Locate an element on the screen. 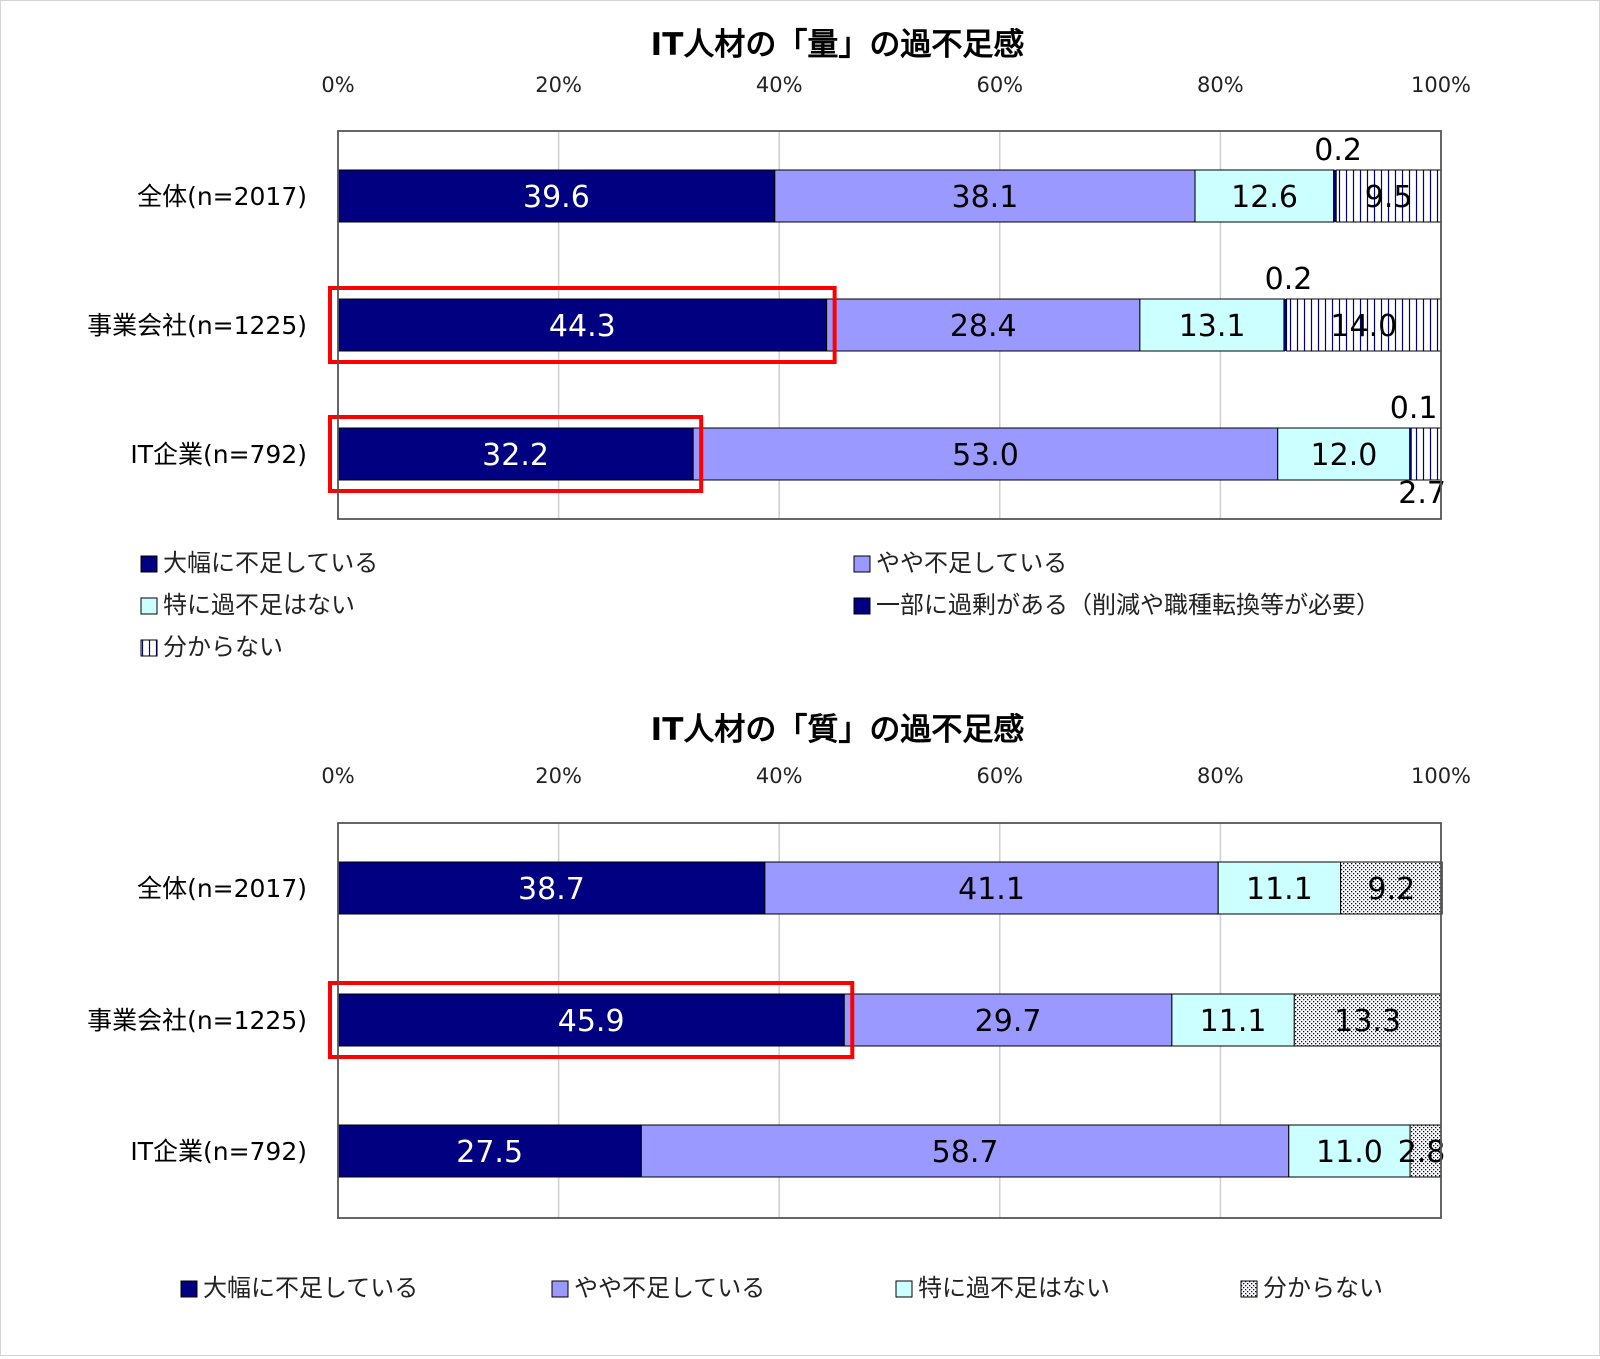 Image resolution: width=1600 pixels, height=1359 pixels. data-label: 38.7 is located at coordinates (551, 889).